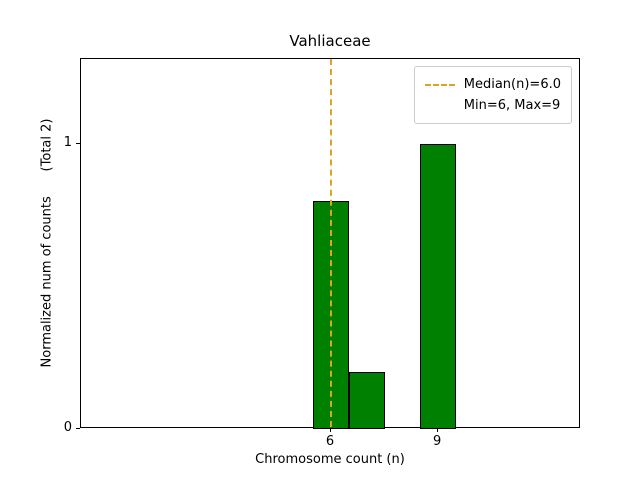 This screenshot has height=480, width=640. What do you see at coordinates (330, 459) in the screenshot?
I see `x-axis-label: Chromosome count (n)` at bounding box center [330, 459].